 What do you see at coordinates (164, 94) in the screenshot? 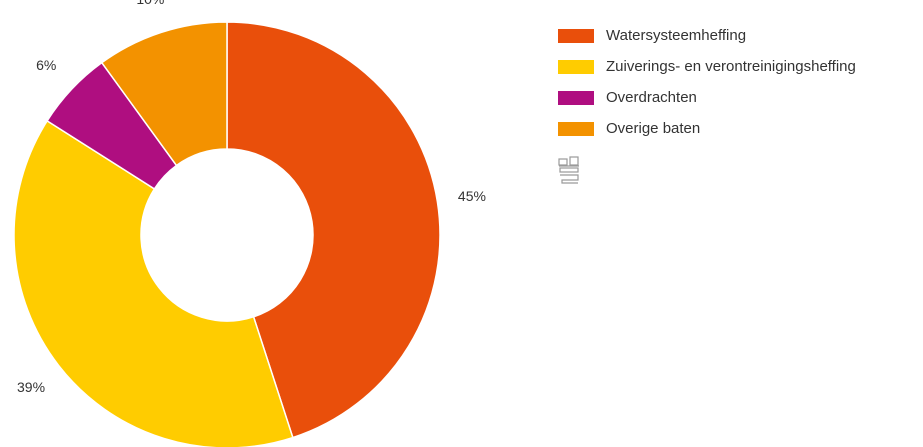
I see `slice-overige-baten` at bounding box center [164, 94].